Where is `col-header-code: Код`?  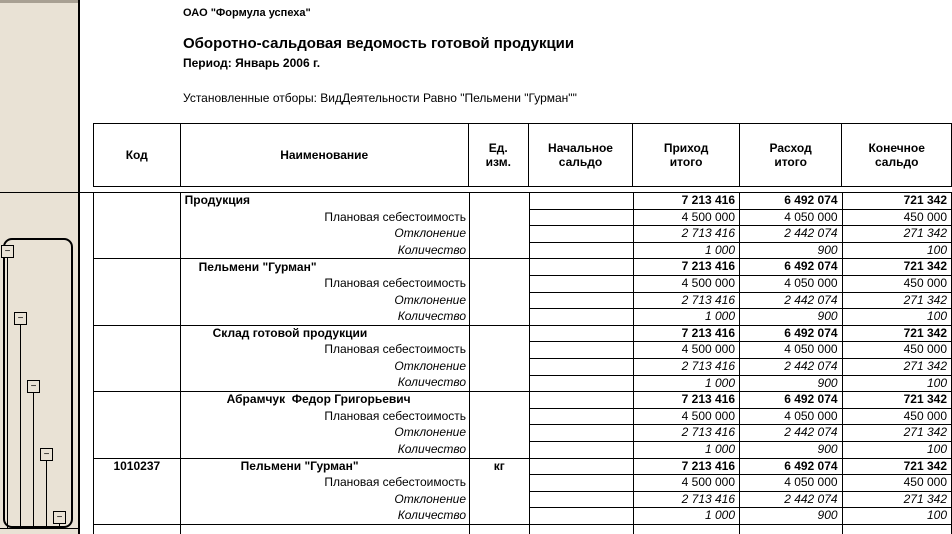
col-header-code: Код is located at coordinates (137, 155).